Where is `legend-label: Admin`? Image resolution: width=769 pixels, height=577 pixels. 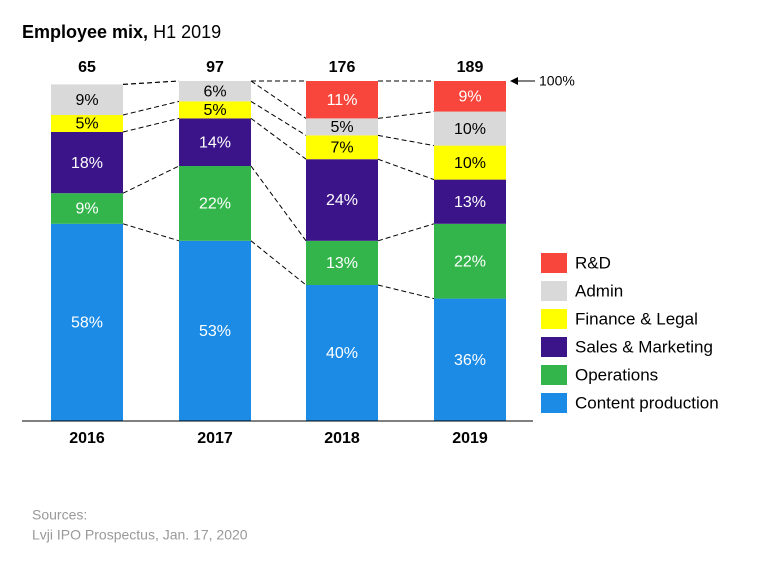 legend-label: Admin is located at coordinates (599, 290).